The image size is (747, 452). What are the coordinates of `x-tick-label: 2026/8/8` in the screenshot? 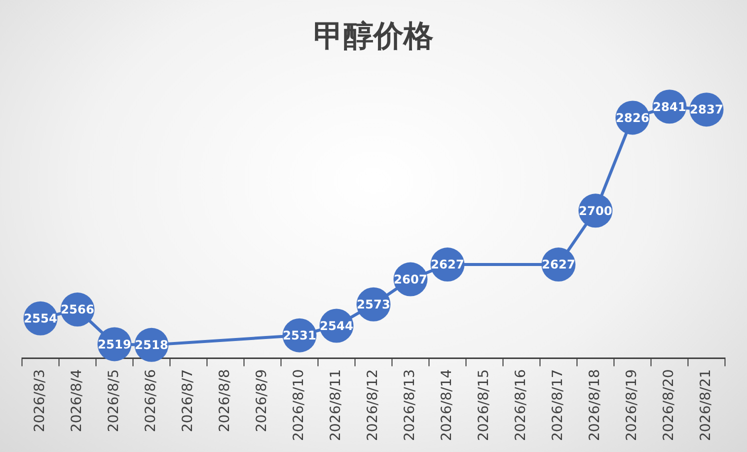 It's located at (225, 400).